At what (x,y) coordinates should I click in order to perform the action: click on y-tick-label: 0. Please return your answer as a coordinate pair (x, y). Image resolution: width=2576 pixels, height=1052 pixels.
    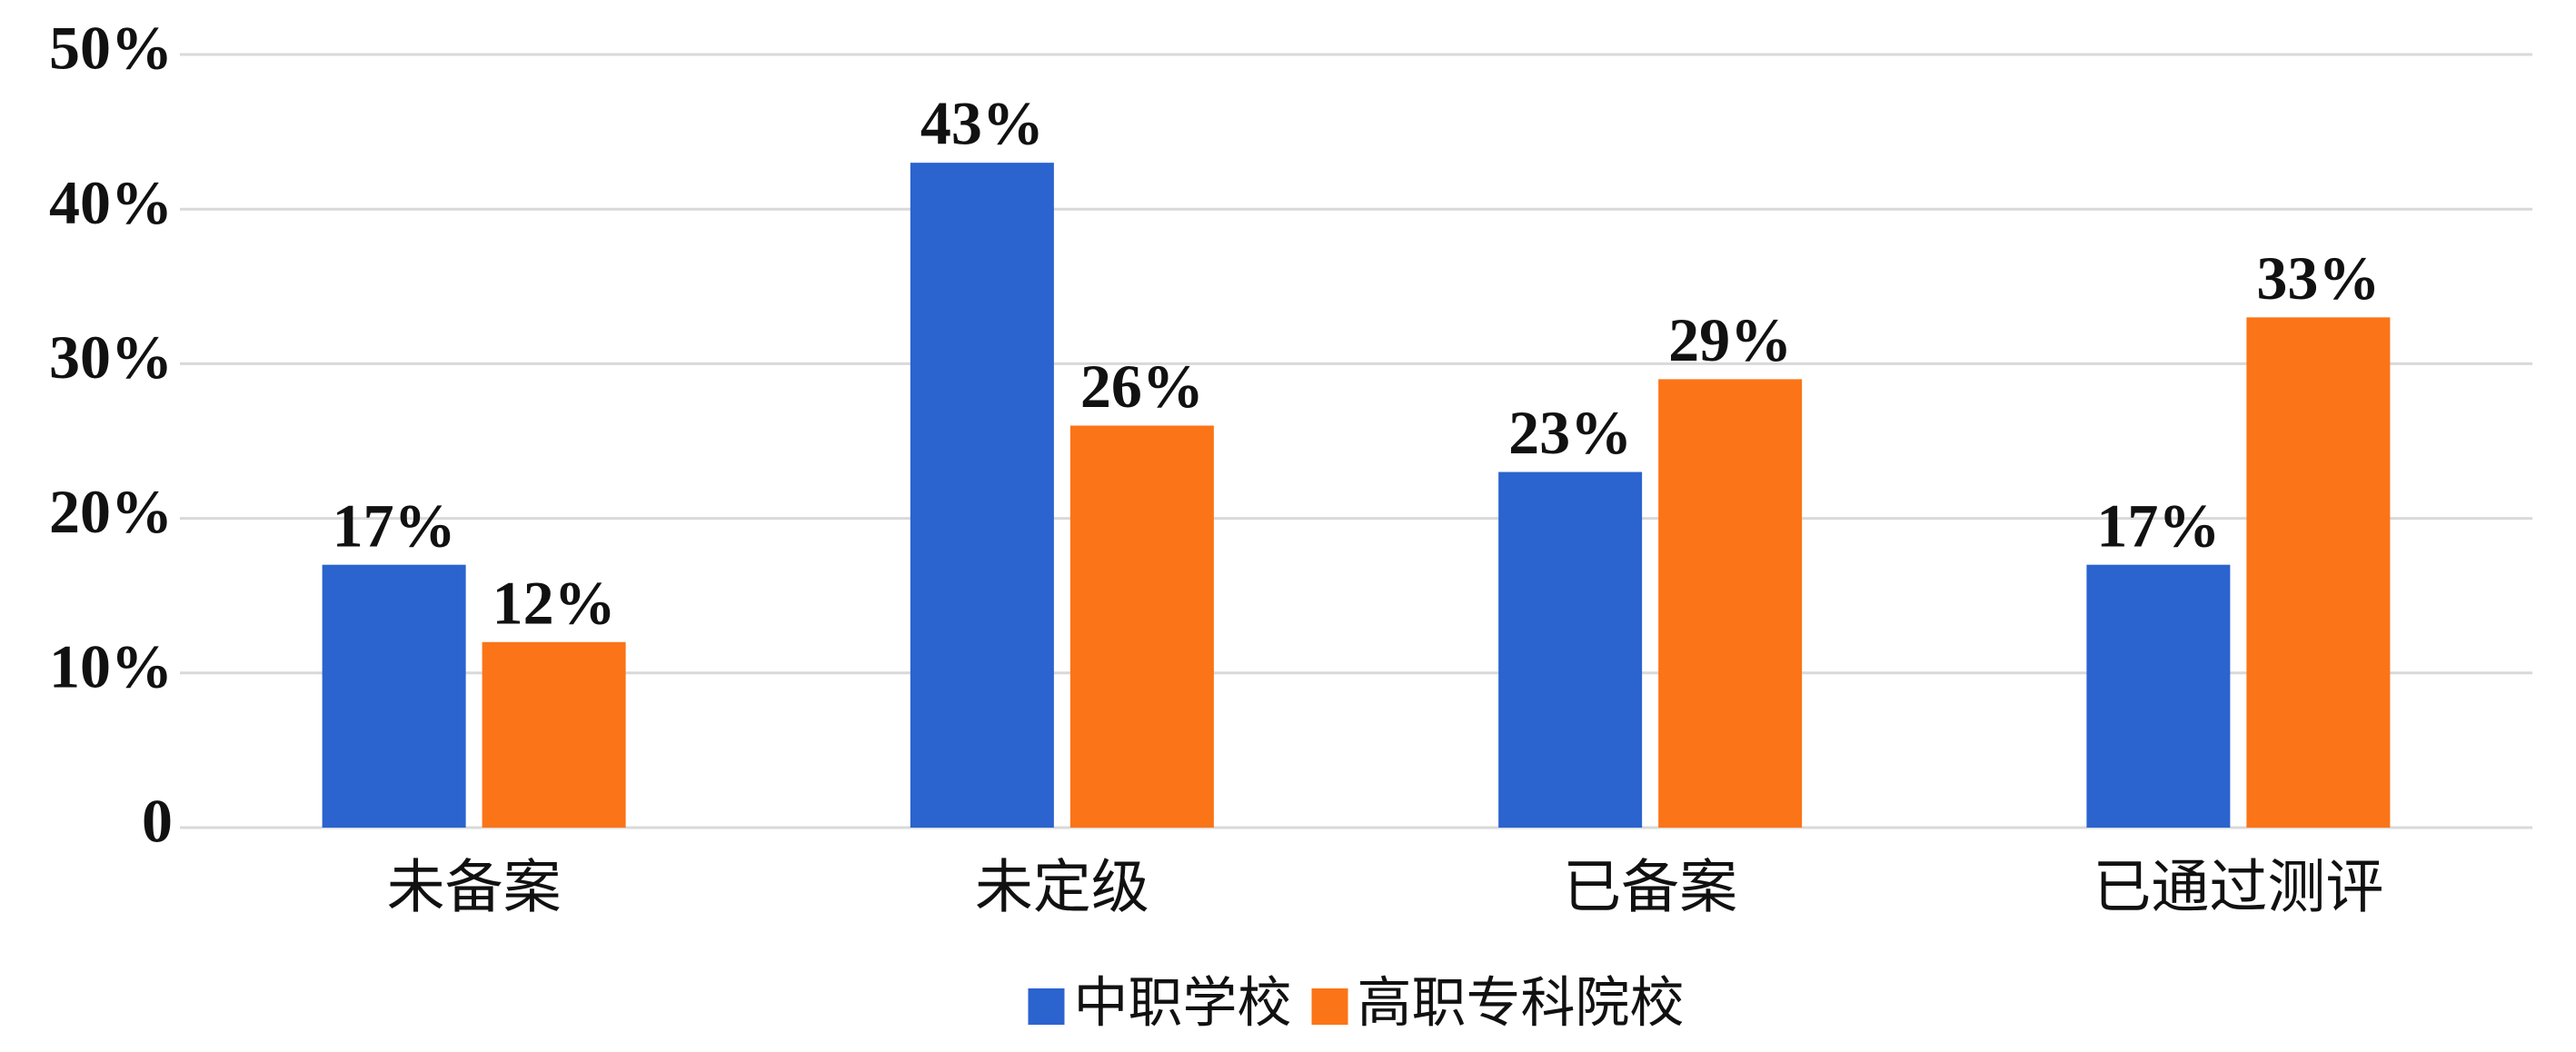
    Looking at the image, I should click on (157, 821).